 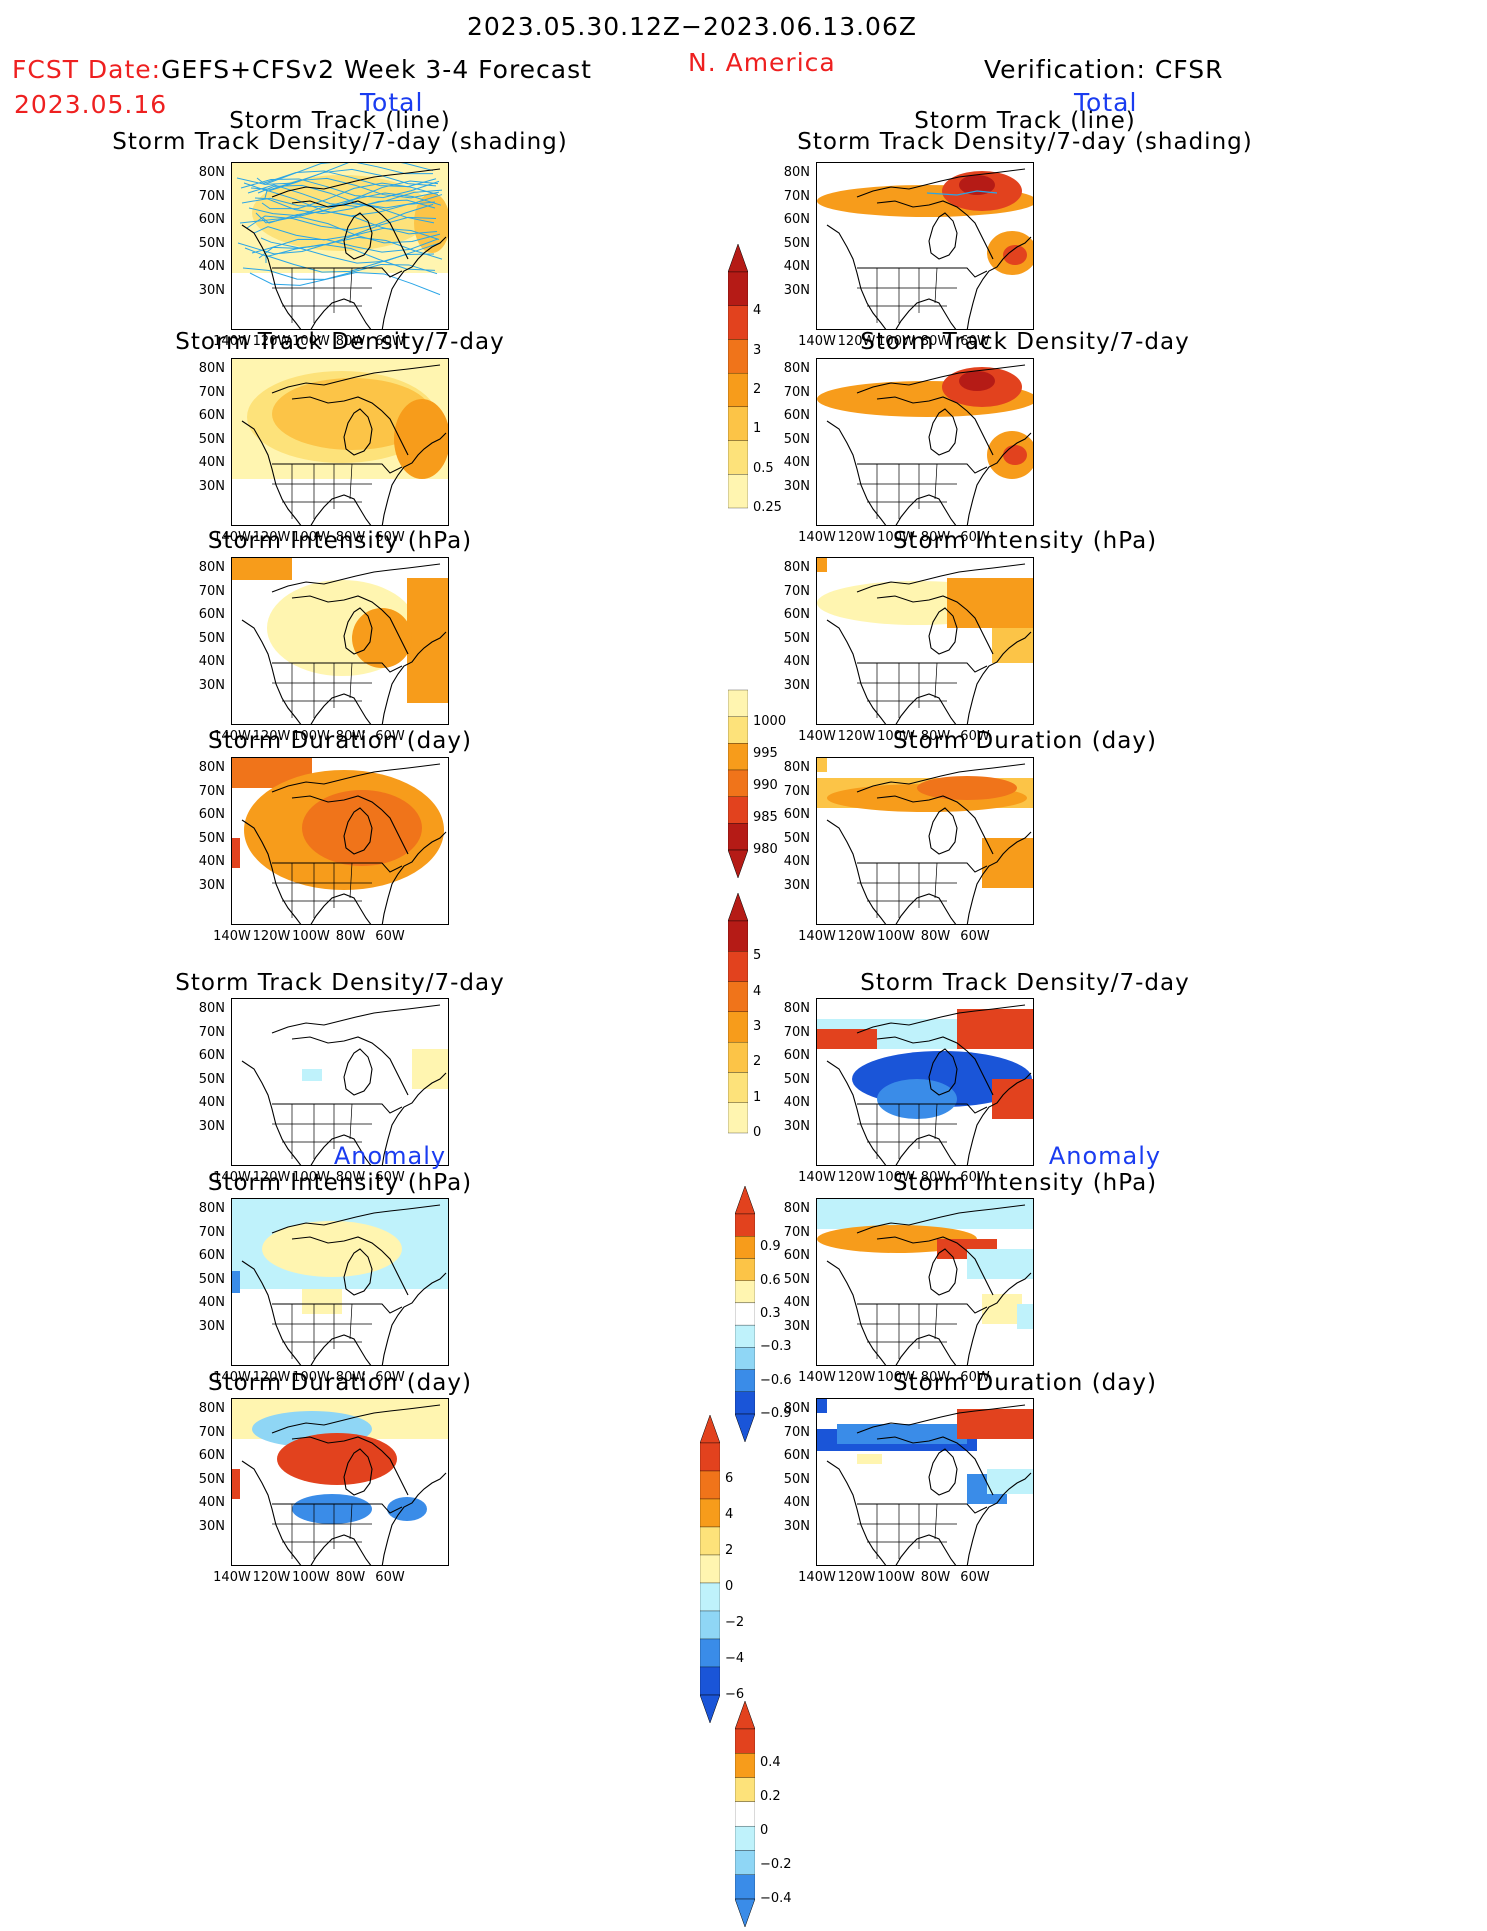 What do you see at coordinates (340, 1082) in the screenshot?
I see `map-panel-l5` at bounding box center [340, 1082].